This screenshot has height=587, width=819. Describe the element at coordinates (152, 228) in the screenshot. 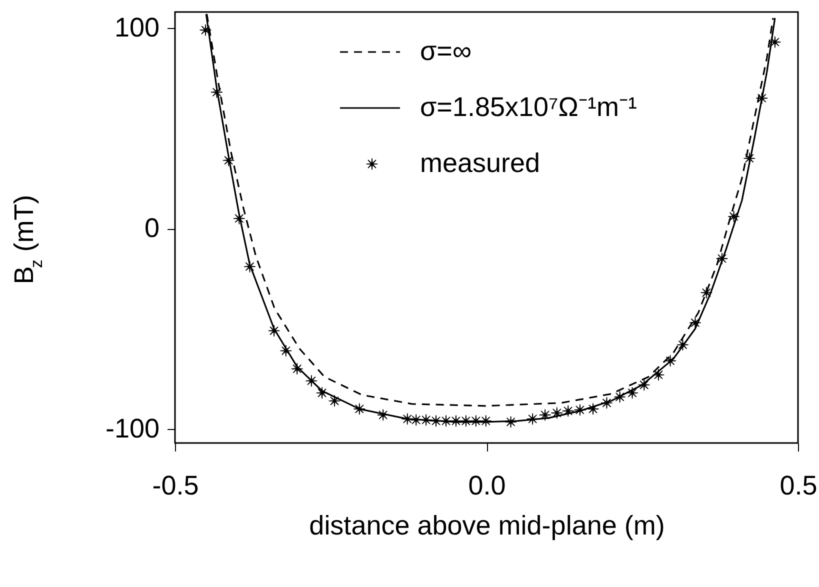

I see `y-tick-label: 0` at that location.